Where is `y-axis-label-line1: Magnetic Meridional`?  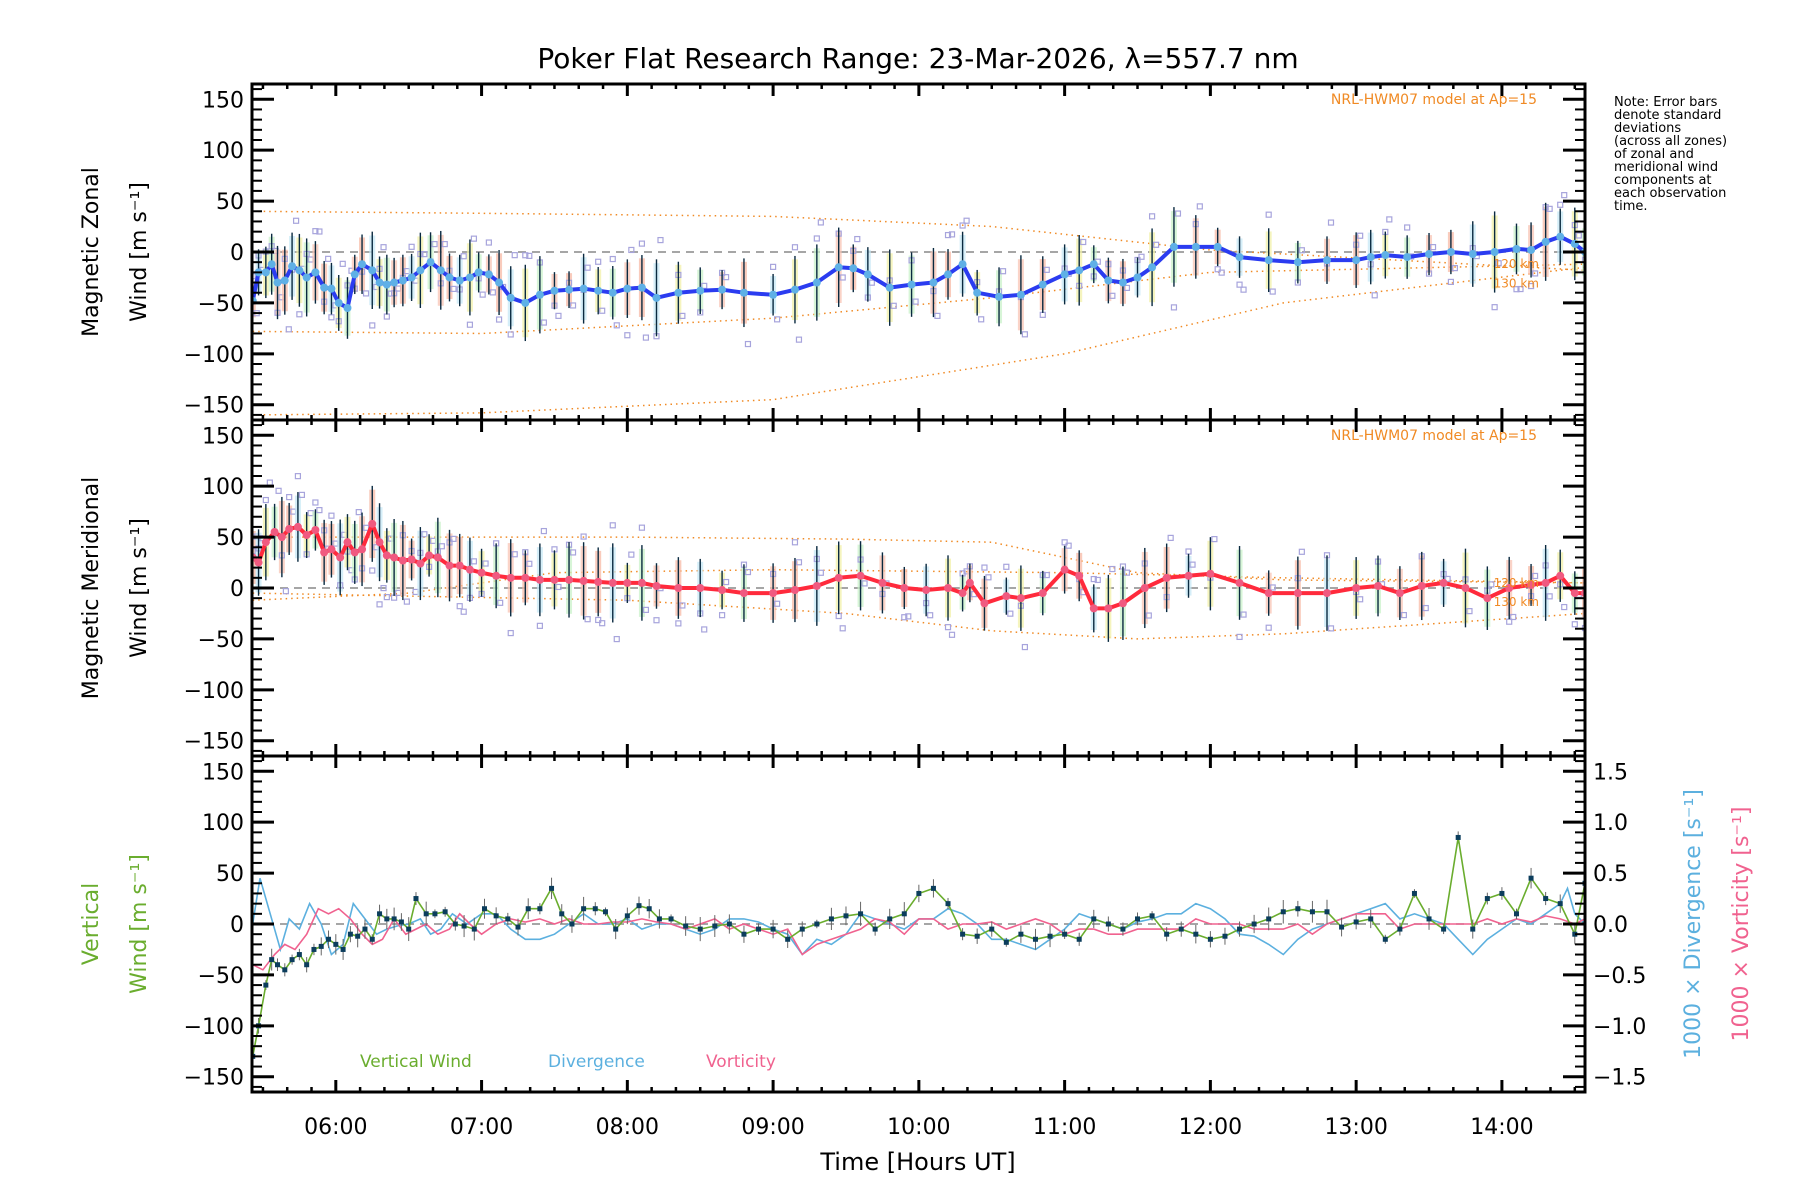
y-axis-label-line1: Magnetic Meridional is located at coordinates (91, 588).